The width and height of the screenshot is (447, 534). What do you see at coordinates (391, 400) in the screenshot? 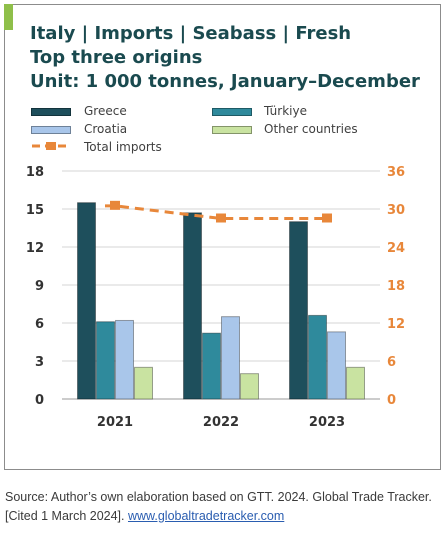
I see `y-axis-right-tick-label: 0` at bounding box center [391, 400].